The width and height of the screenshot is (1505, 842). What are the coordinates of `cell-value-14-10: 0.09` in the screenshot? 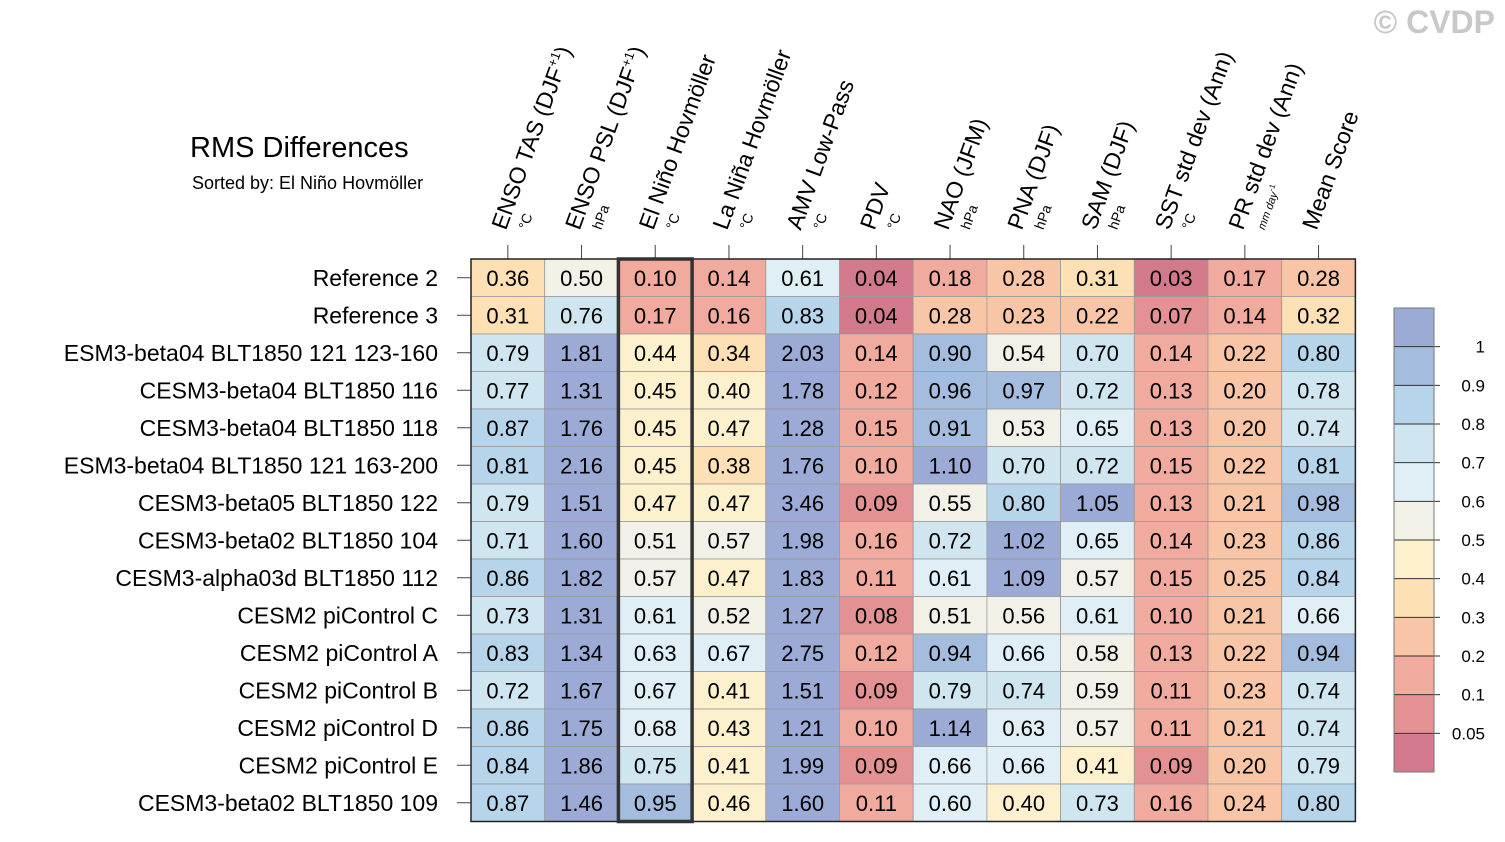 It's located at (1171, 765).